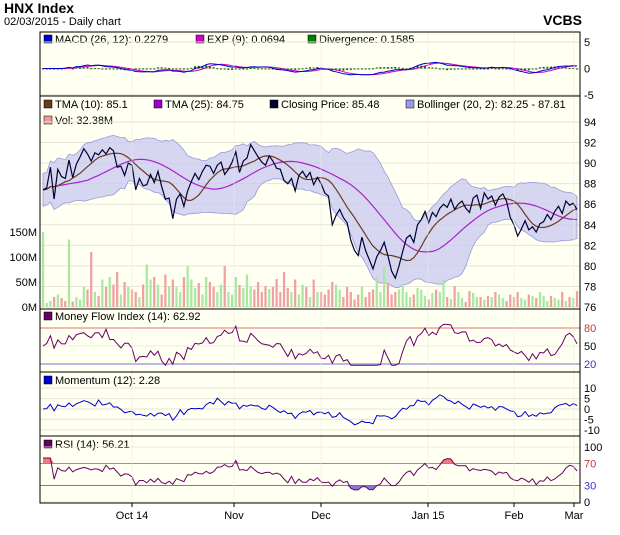 This screenshot has height=535, width=620. Describe the element at coordinates (590, 347) in the screenshot. I see `y-tick-label: 50` at that location.